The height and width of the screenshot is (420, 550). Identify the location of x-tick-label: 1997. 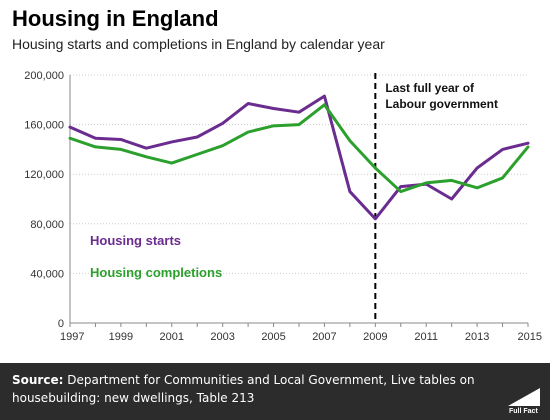
(72, 337).